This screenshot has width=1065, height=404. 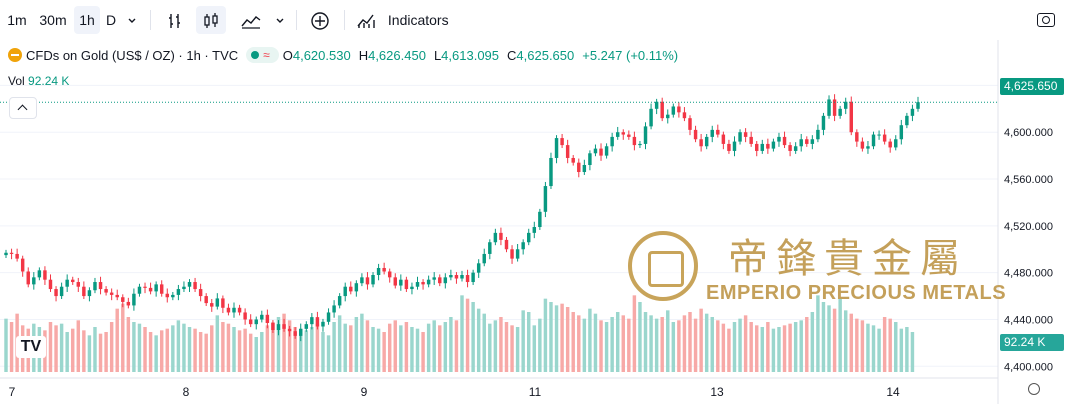 I want to click on y-tick-label: 4,400.000, so click(x=1028, y=367).